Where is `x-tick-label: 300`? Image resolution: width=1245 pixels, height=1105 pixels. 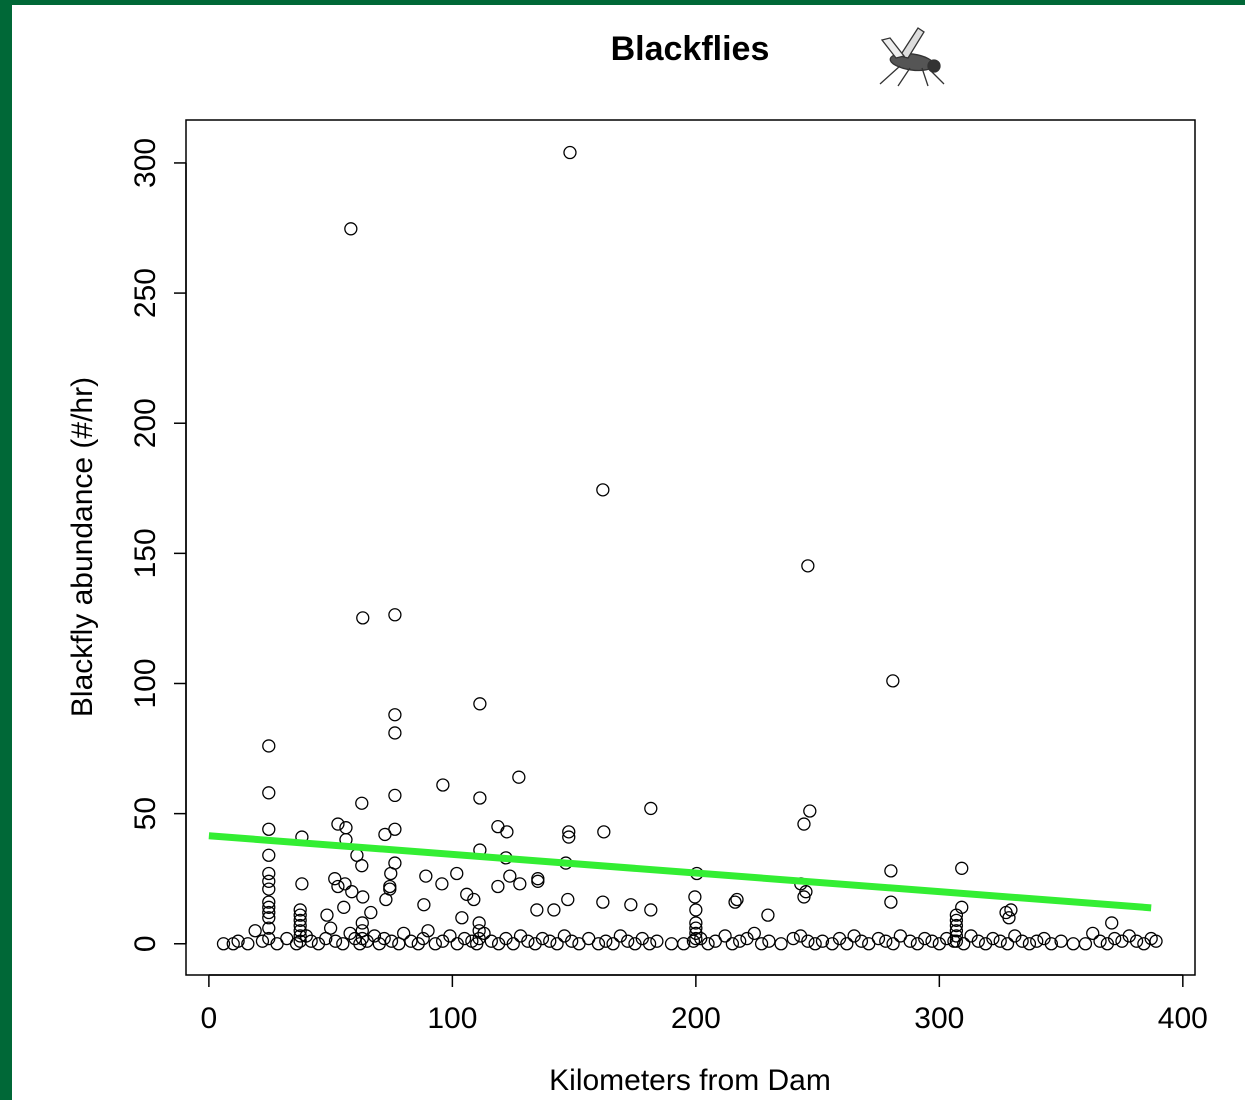
x-tick-label: 300 is located at coordinates (939, 1018).